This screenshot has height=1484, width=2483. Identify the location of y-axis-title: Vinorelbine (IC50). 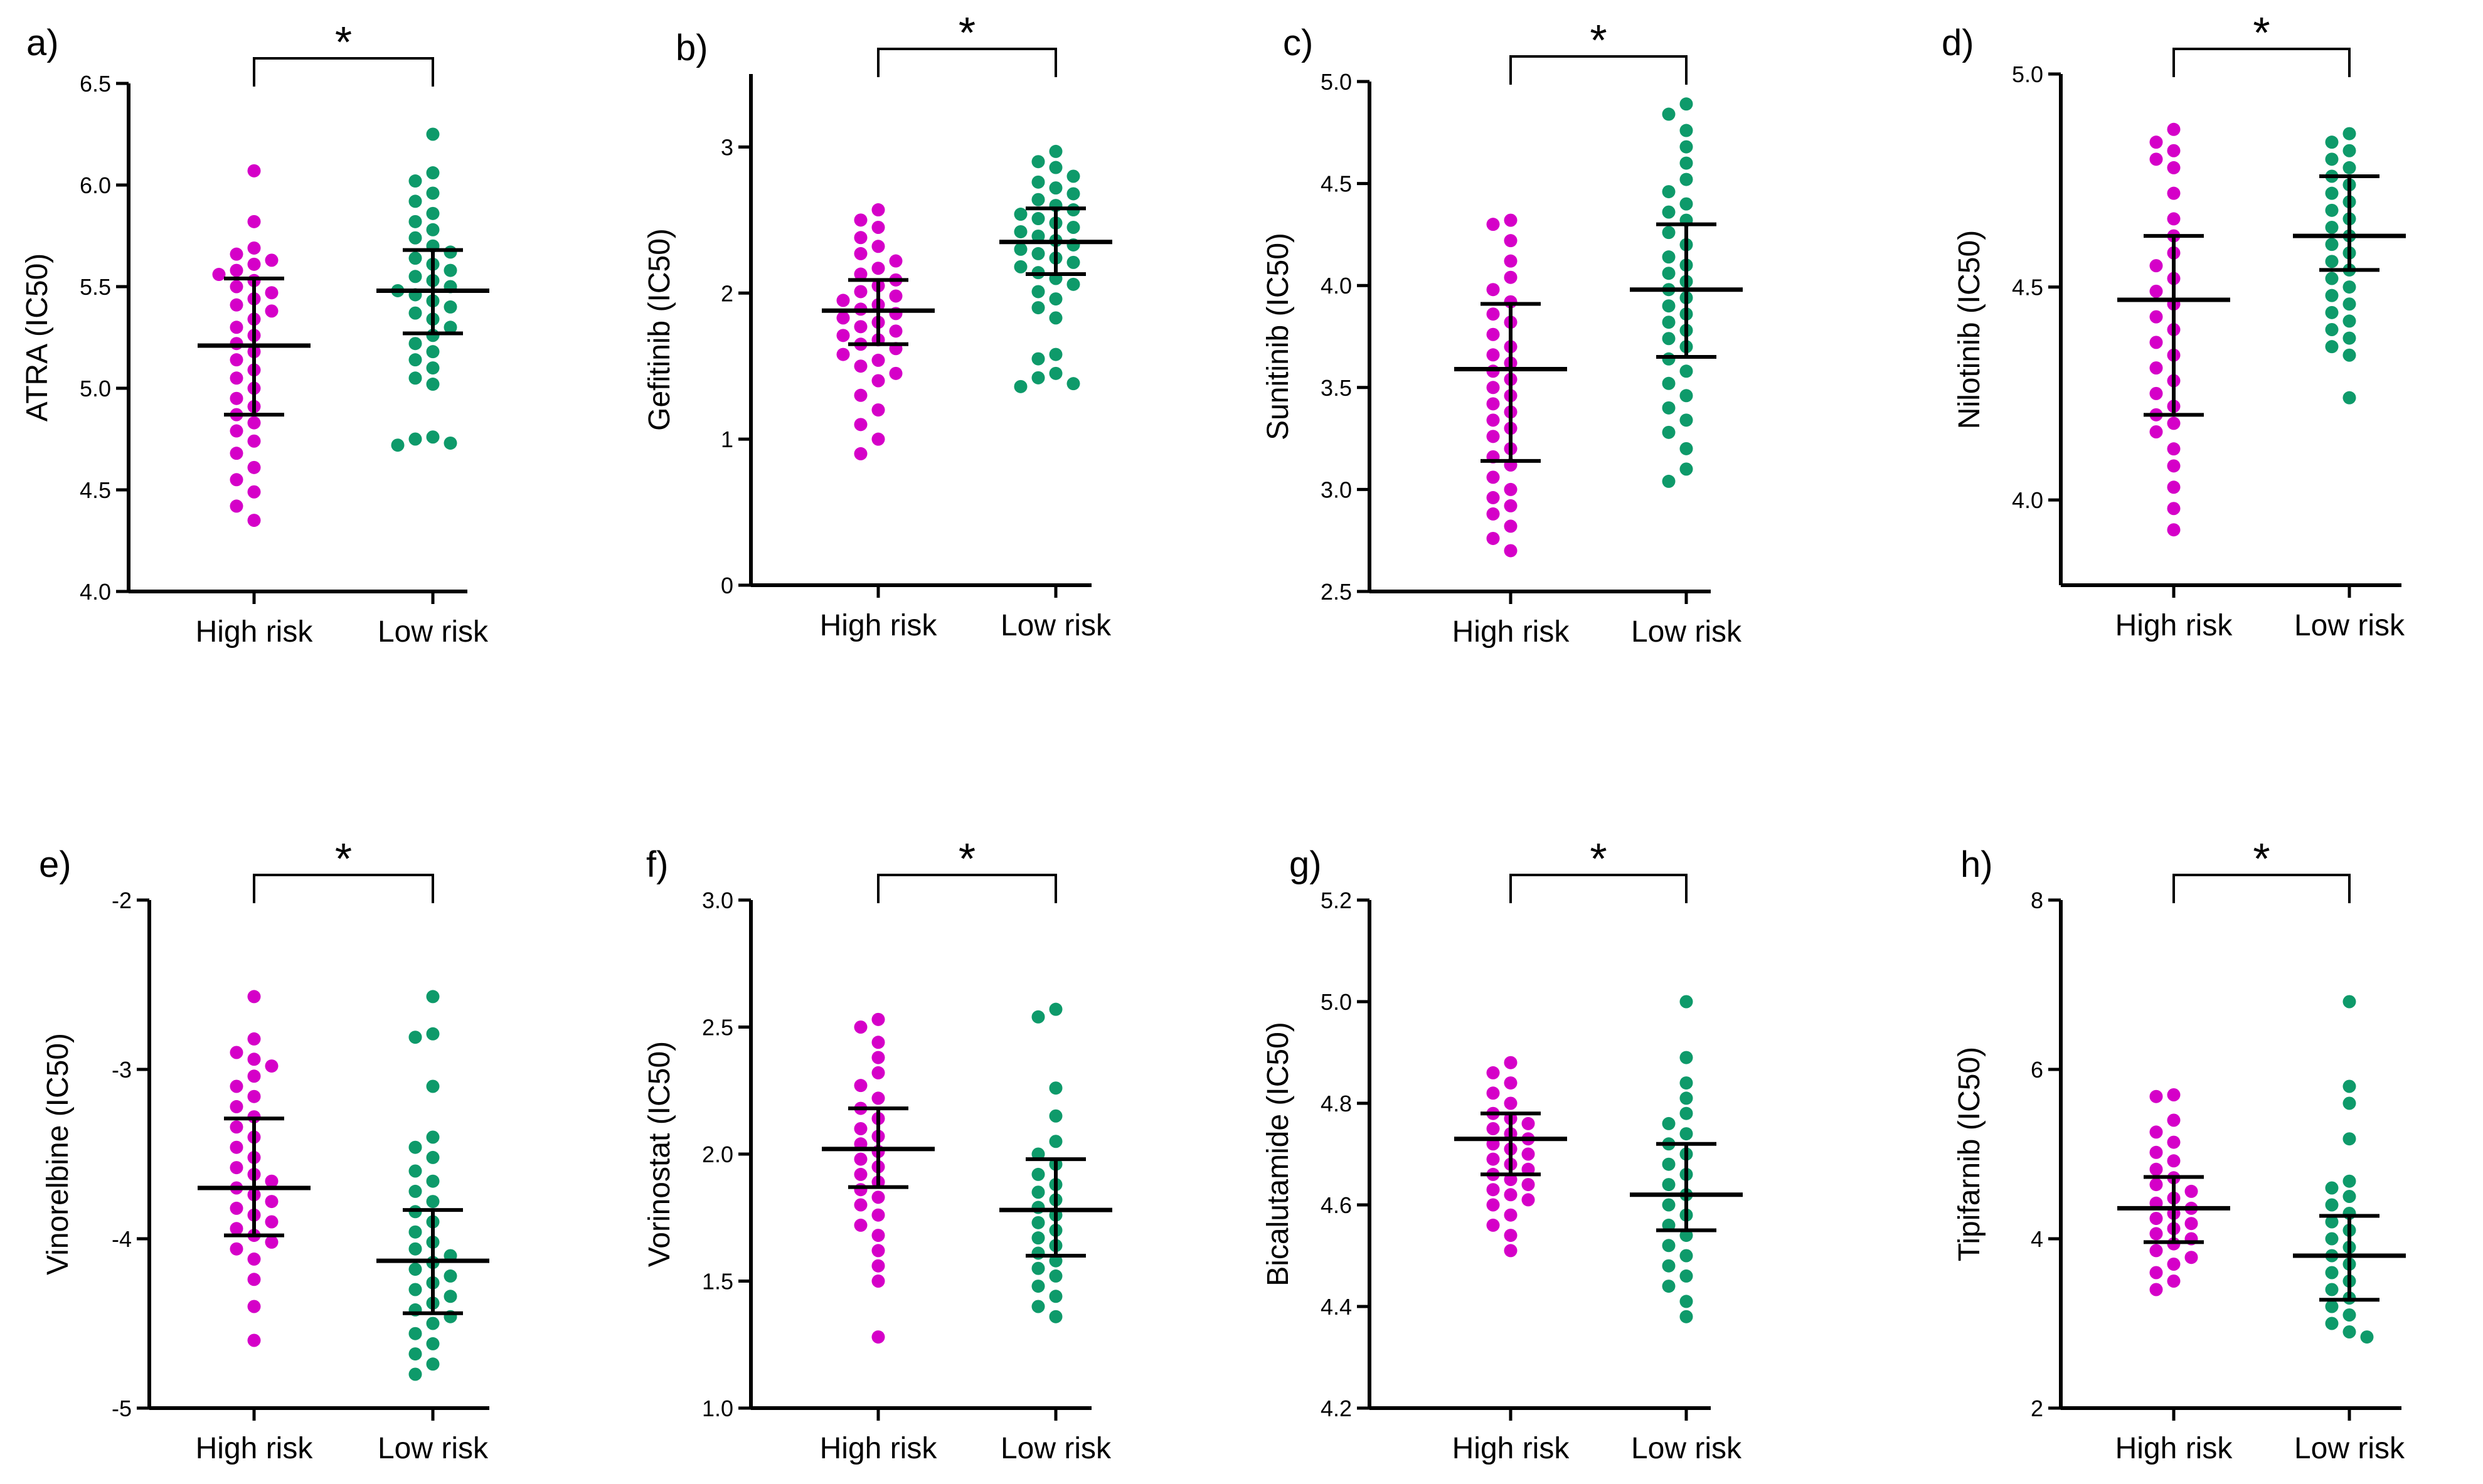
(58, 1154).